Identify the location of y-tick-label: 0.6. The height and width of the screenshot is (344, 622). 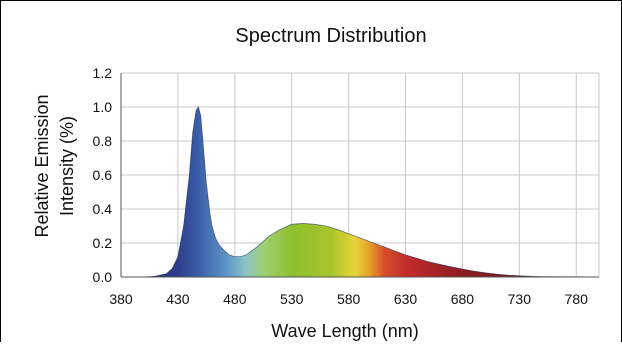
(103, 175).